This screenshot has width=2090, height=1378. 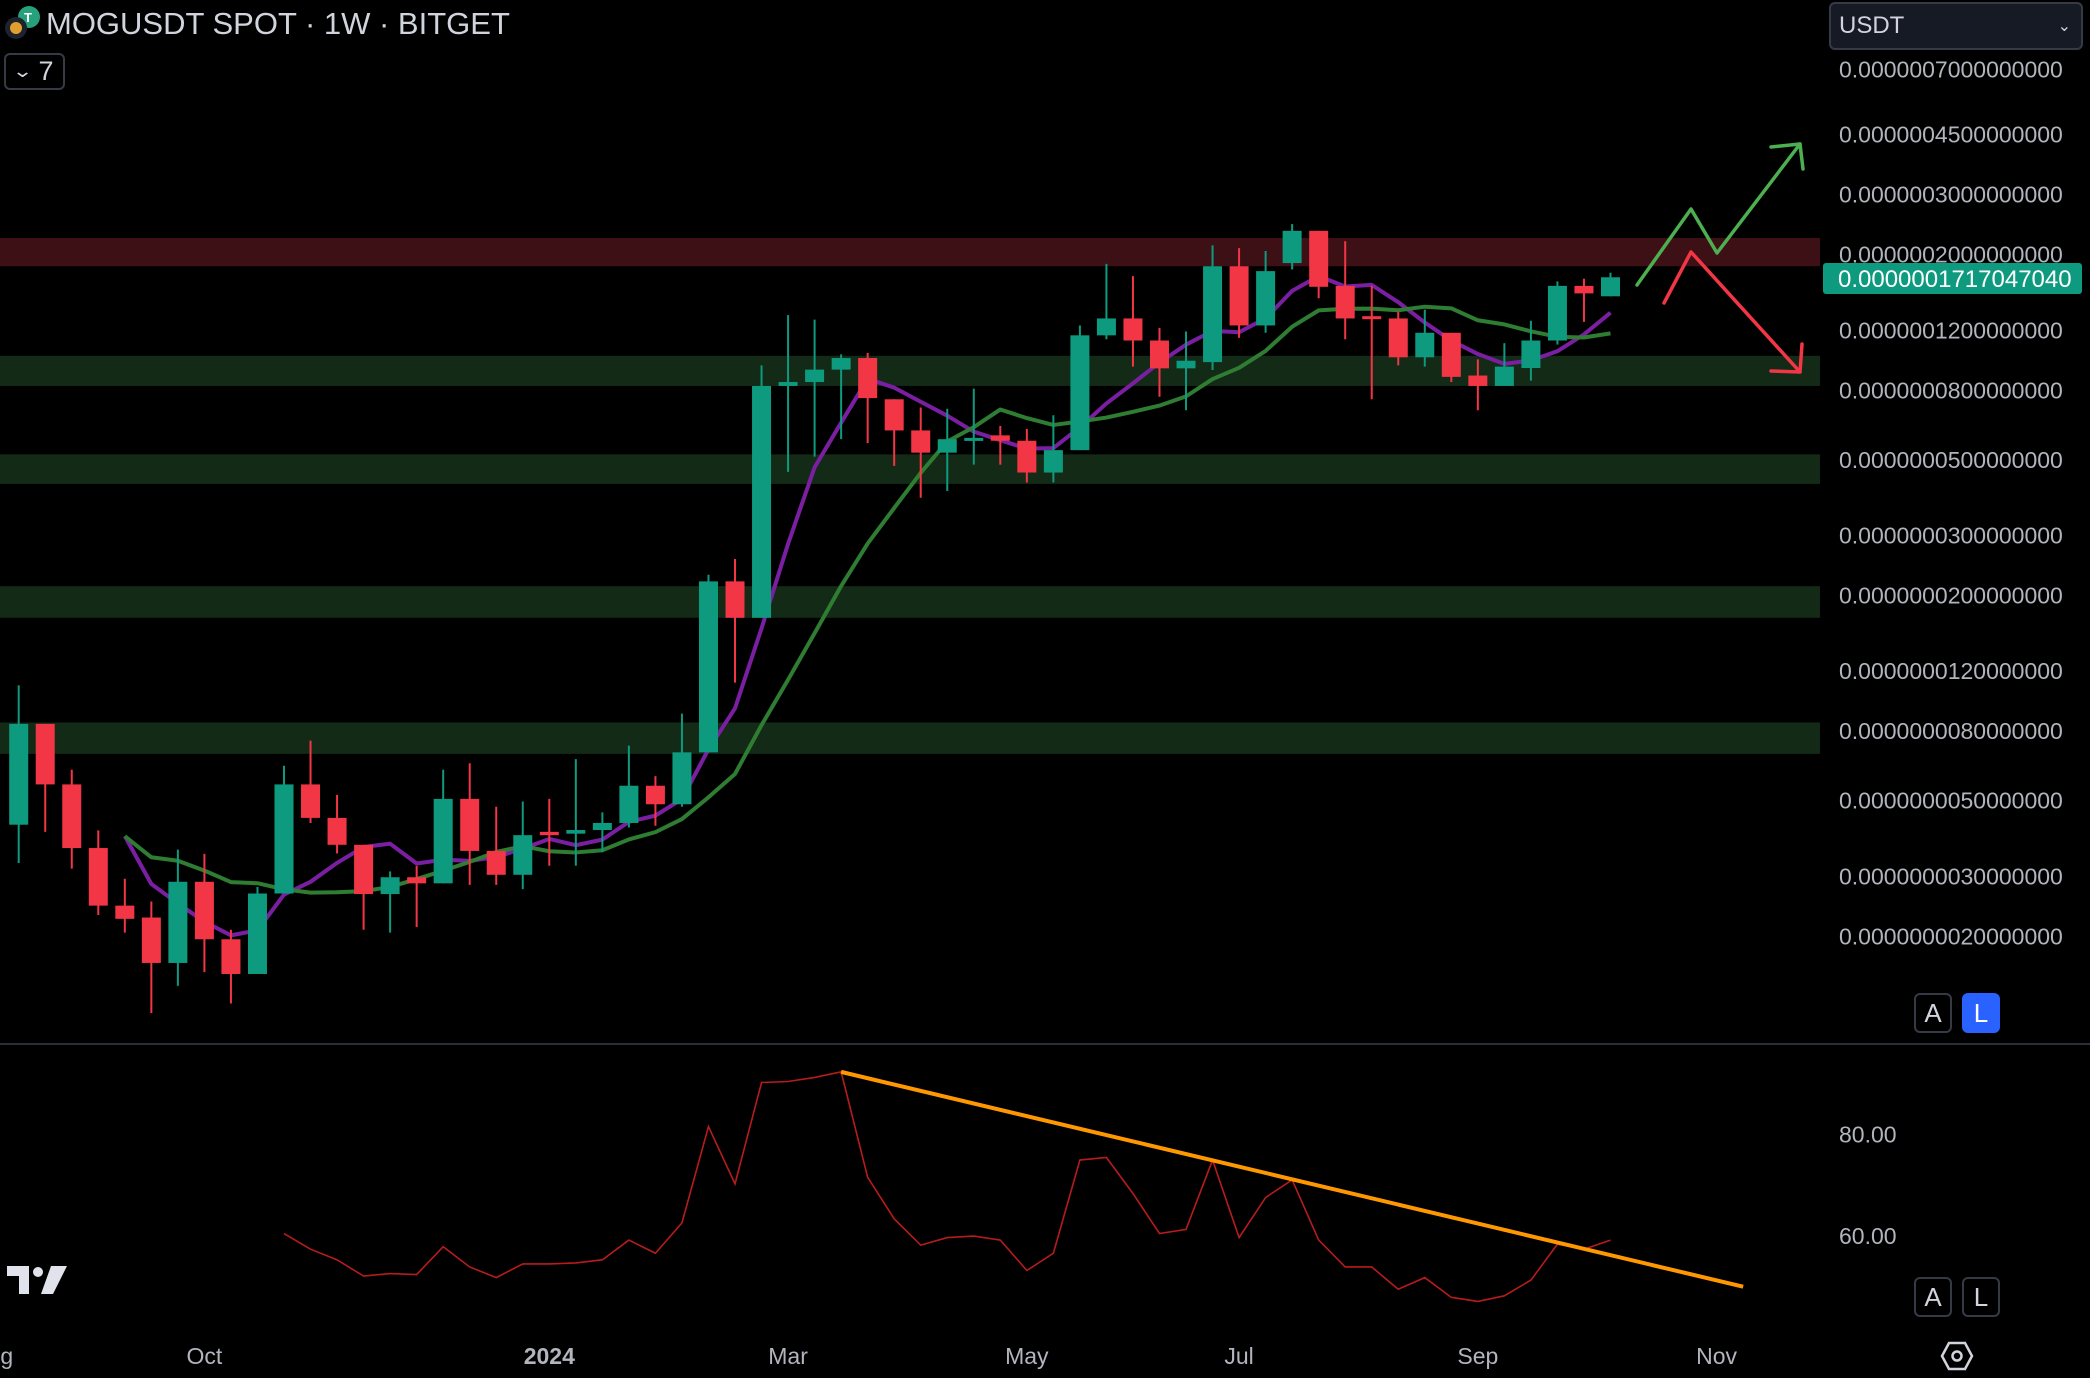 What do you see at coordinates (1933, 1013) in the screenshot?
I see `price-auto-scale-button: A` at bounding box center [1933, 1013].